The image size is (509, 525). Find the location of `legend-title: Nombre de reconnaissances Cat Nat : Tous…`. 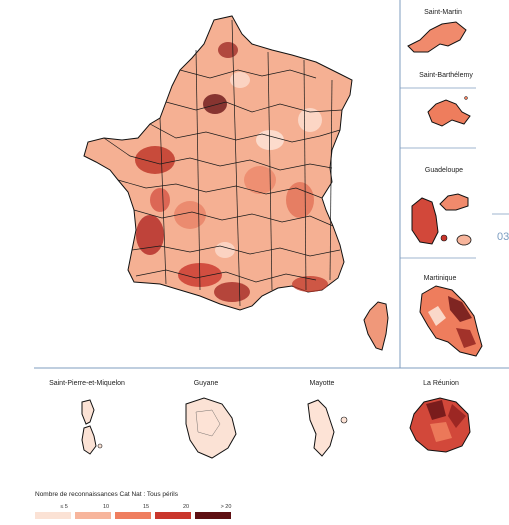

legend-title: Nombre de reconnaissances Cat Nat : Tous… is located at coordinates (107, 494).